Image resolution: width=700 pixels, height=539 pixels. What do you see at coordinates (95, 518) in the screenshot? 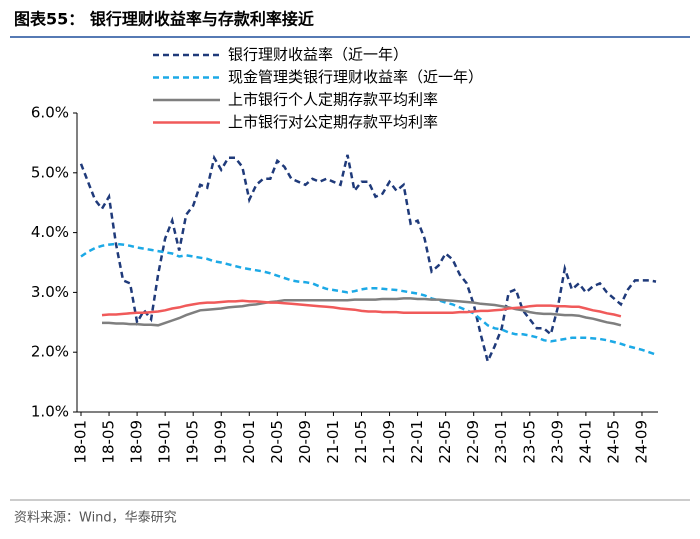
I see `source: 资料来源：Wind，华泰研究` at bounding box center [95, 518].